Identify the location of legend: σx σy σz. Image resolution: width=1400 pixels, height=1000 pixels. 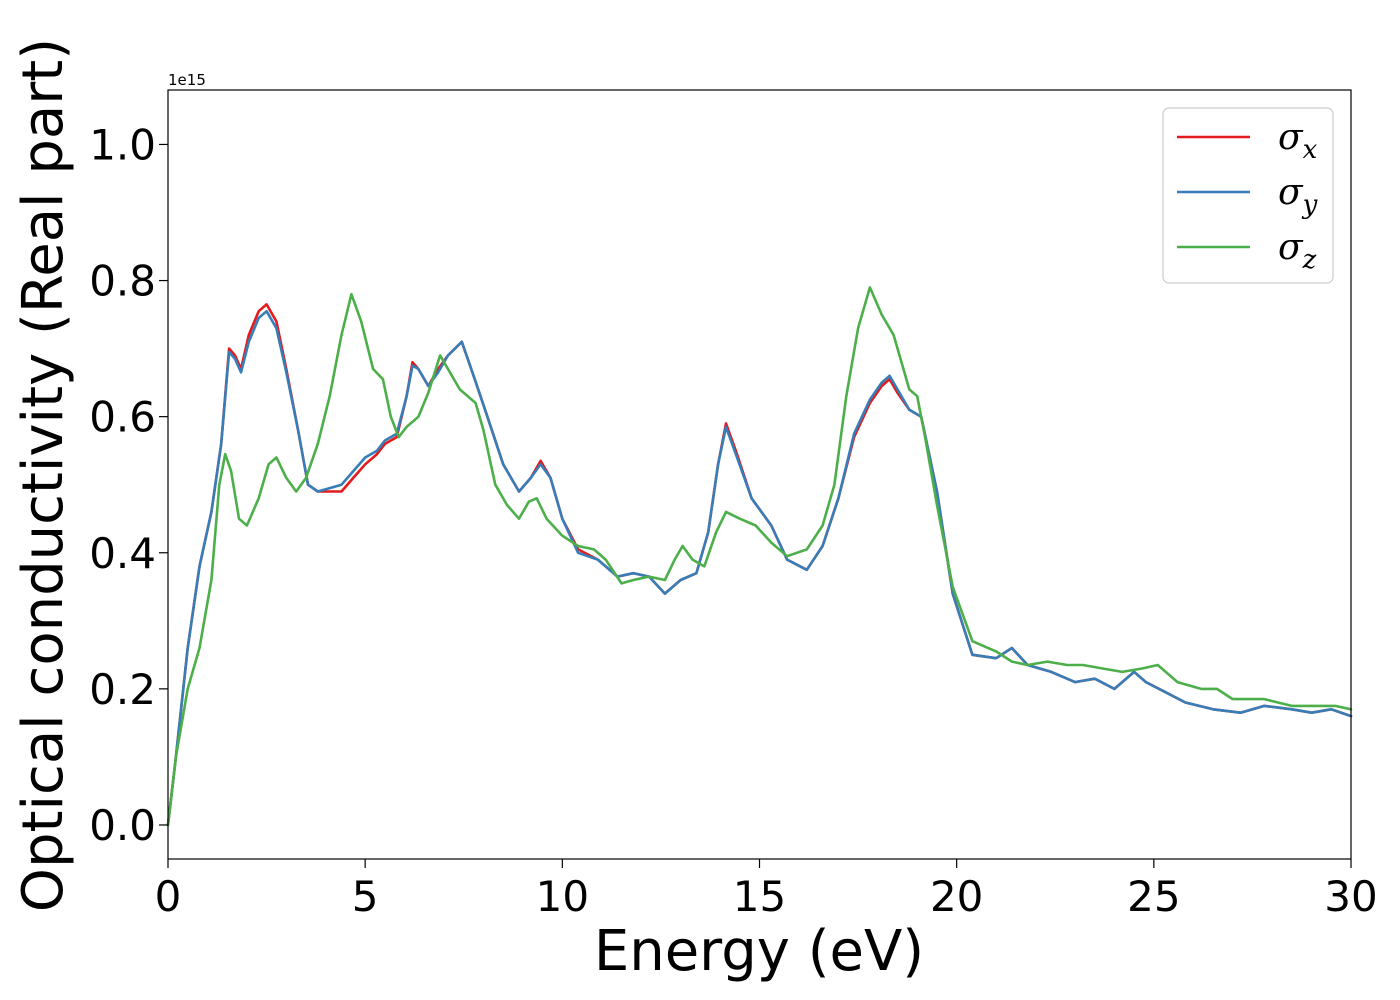
(1248, 195).